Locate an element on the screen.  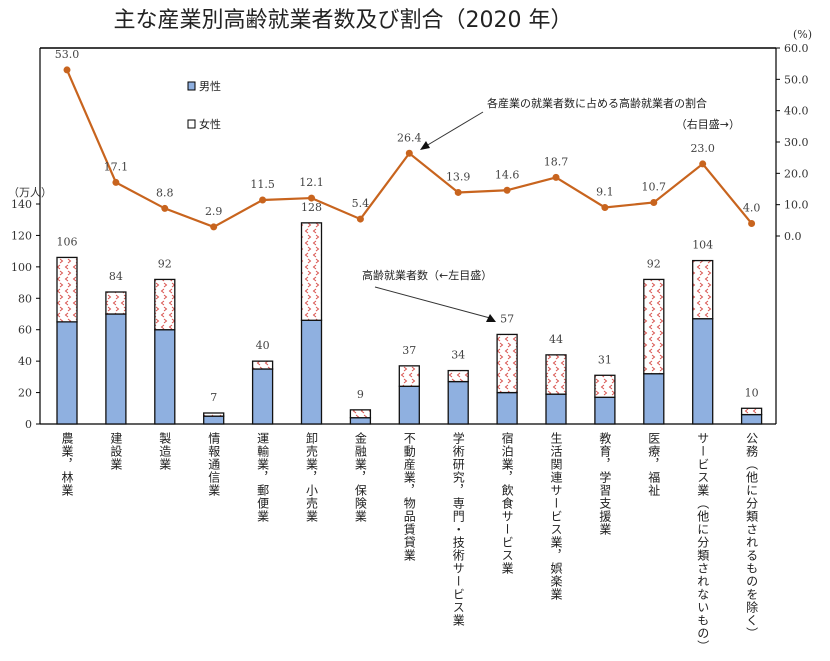
category-label: 不動産業，物品賃貸業 is located at coordinates (409, 497).